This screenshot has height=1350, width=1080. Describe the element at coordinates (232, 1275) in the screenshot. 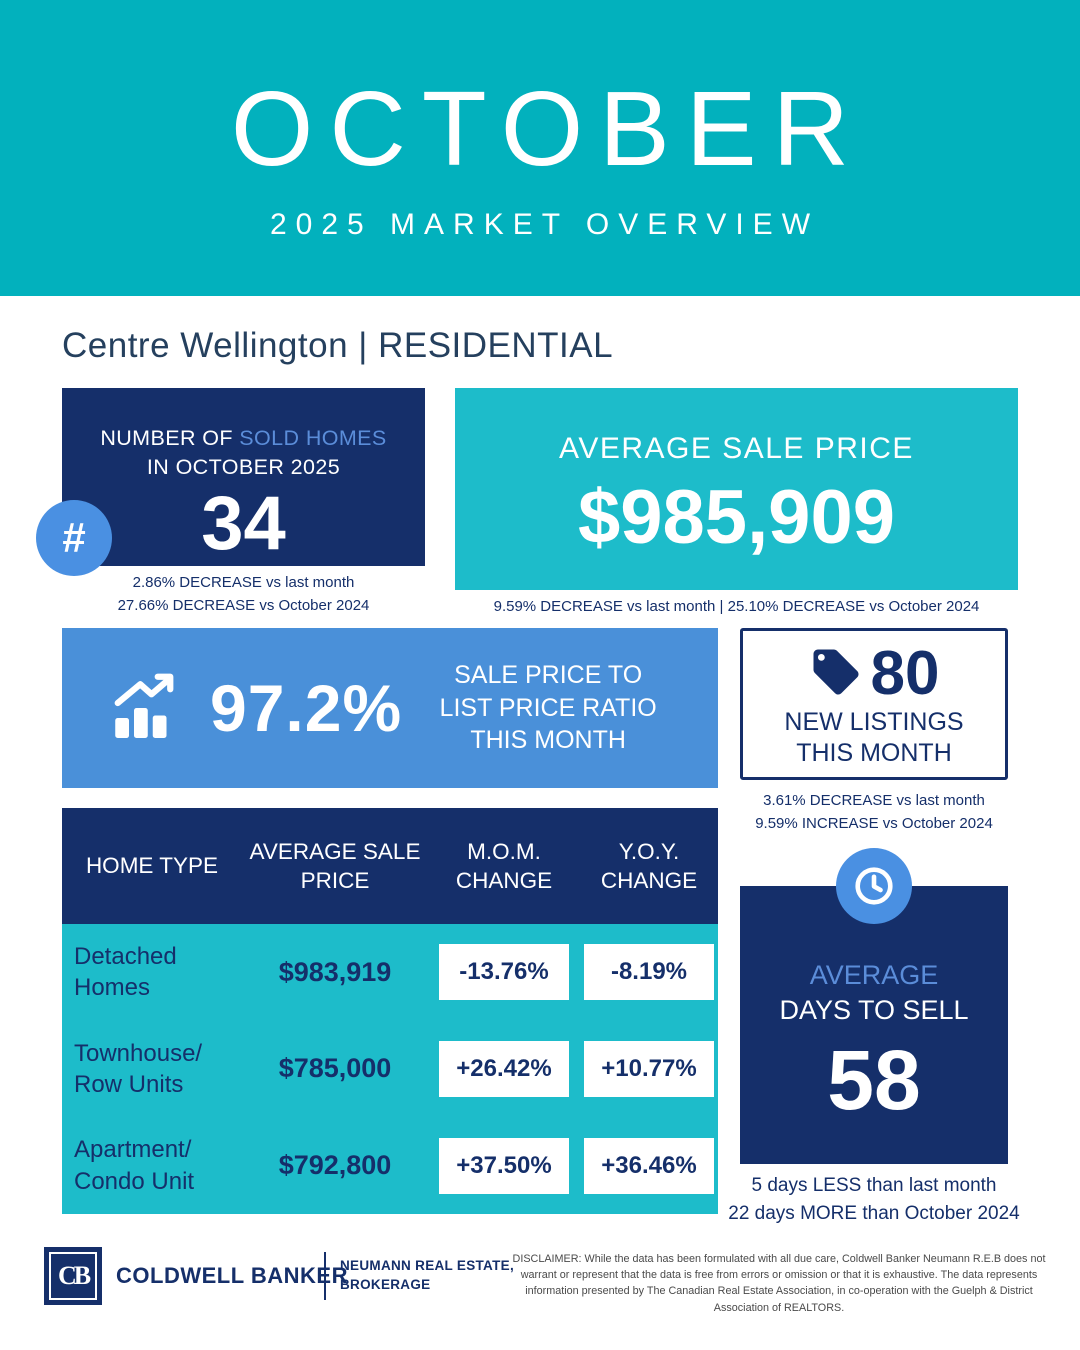

I see `brand-name: COLDWELL BANKER` at that location.